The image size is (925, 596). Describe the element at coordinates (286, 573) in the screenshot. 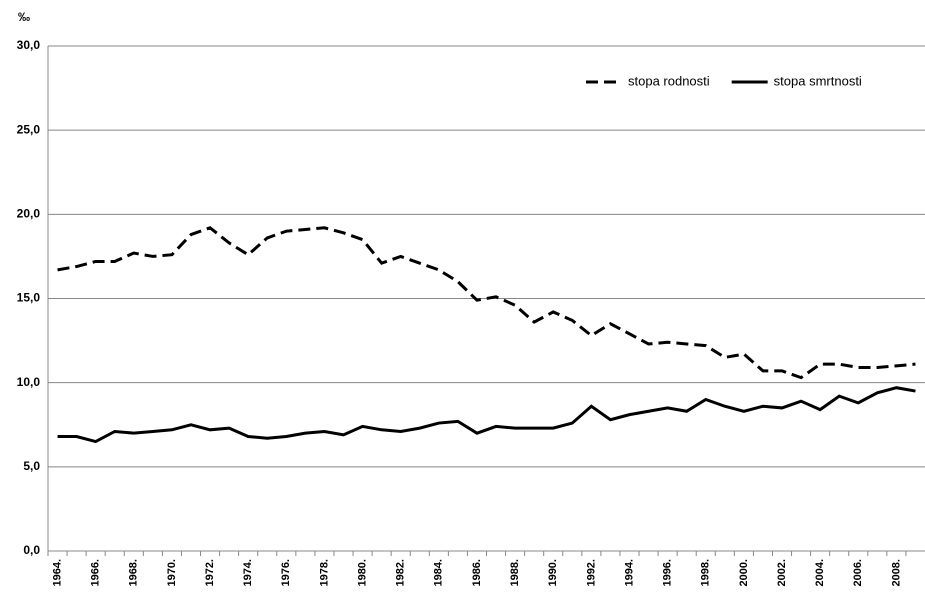

I see `x-tick-label: 1976.` at that location.